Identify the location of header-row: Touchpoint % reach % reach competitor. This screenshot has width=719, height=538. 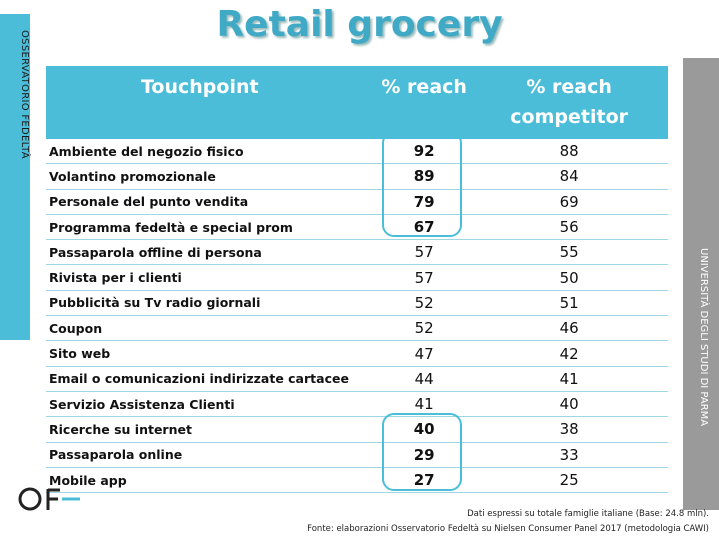
(357, 102).